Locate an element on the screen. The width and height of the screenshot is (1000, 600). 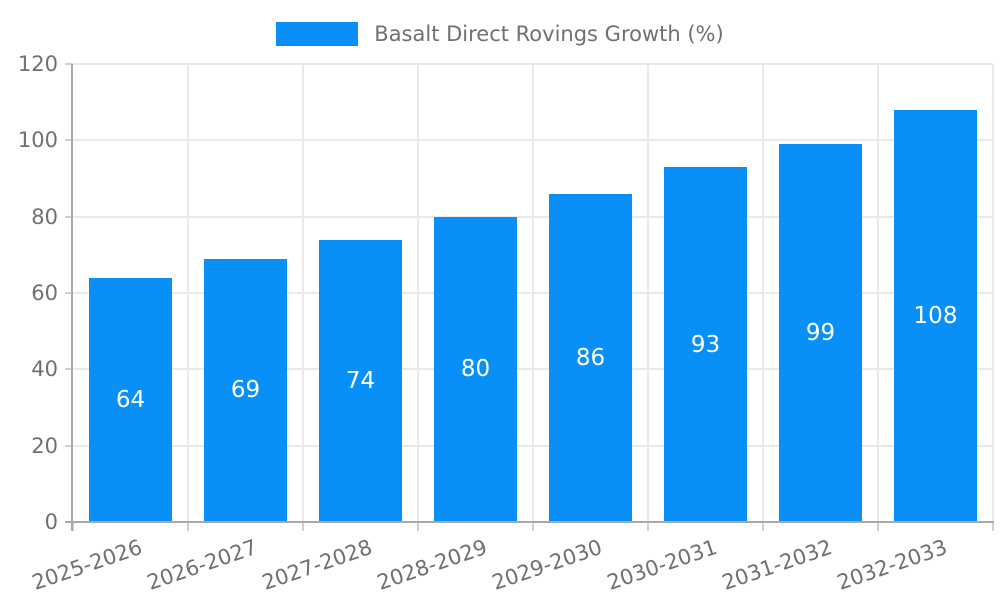
bar-value-label: 64 is located at coordinates (130, 399).